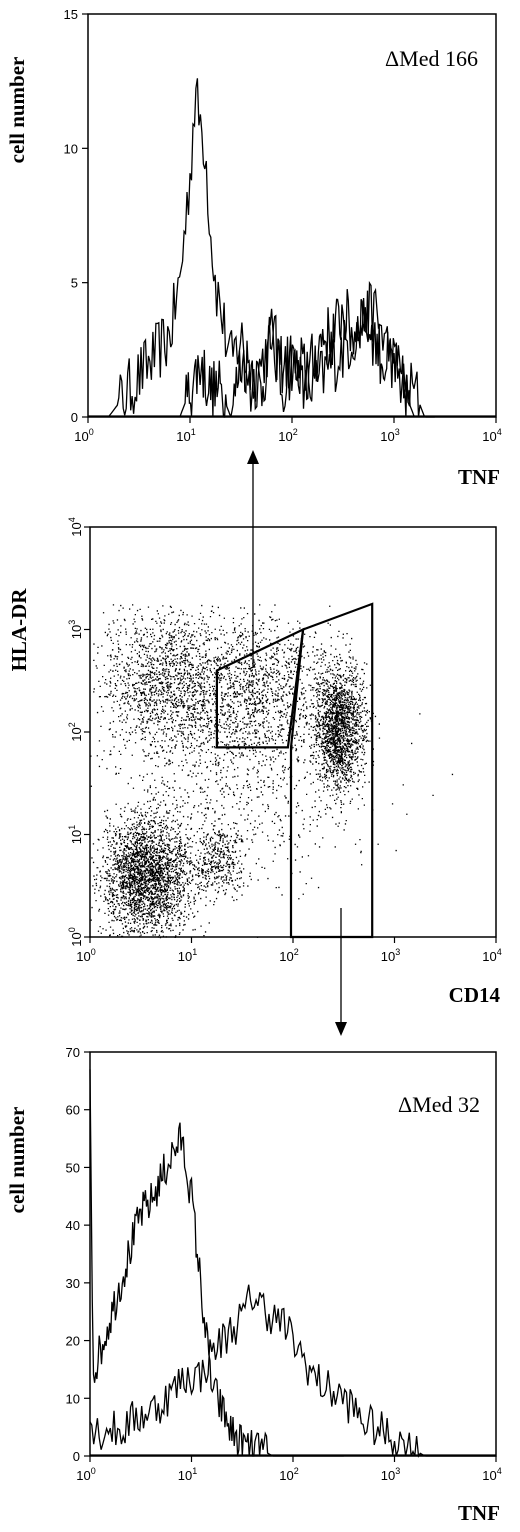  I want to click on top-x-tick-label: 10¹, so click(185, 435).